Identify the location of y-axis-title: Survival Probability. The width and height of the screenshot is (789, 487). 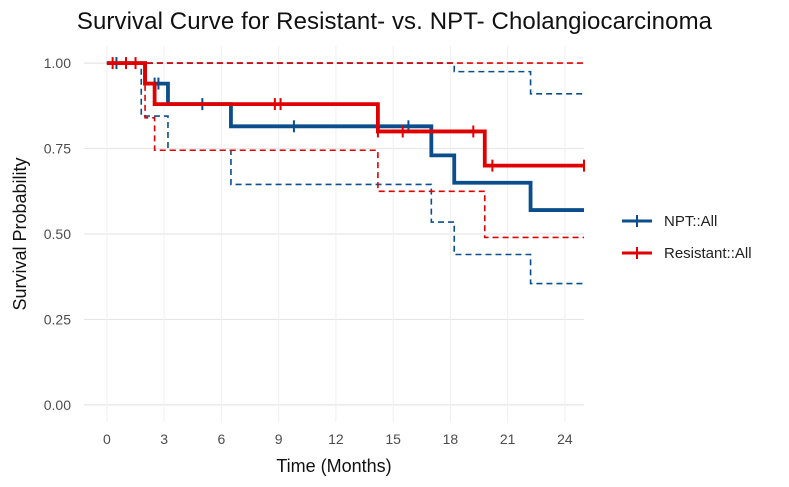
(20, 233).